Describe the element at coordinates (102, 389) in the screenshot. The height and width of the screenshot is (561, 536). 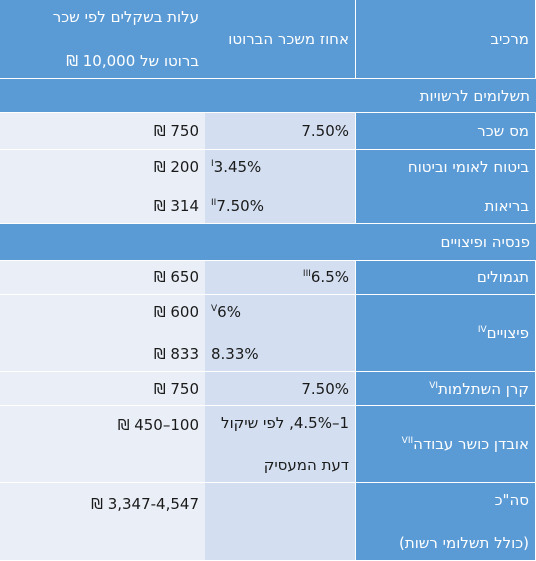
I see `study-fund-cost-cell: 750 ₪` at that location.